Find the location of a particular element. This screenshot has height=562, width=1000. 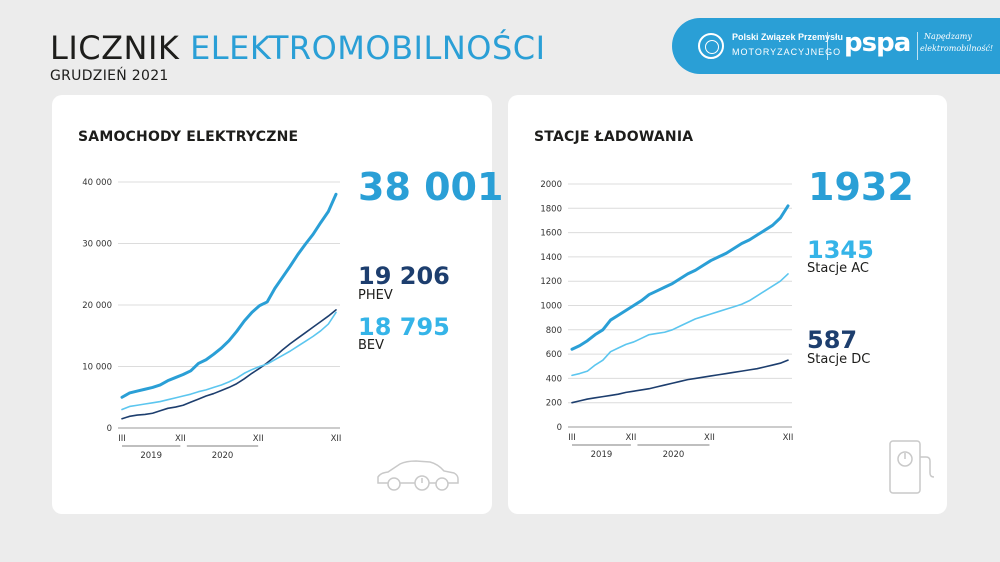

y-tick-label: 800 is located at coordinates (554, 331).